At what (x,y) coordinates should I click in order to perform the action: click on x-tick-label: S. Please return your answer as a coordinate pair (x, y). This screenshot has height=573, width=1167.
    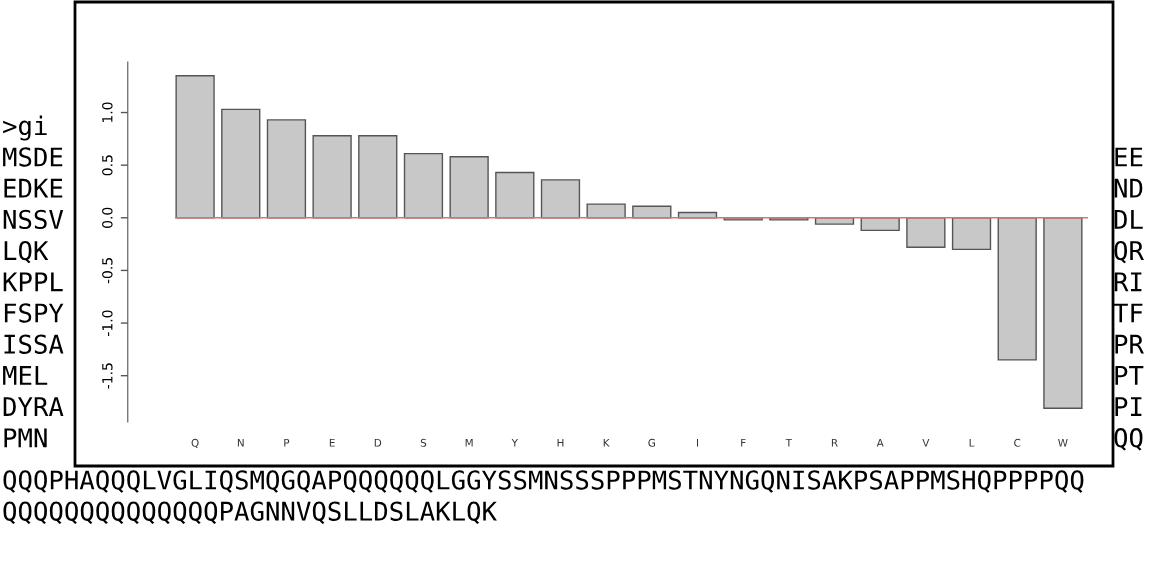
    Looking at the image, I should click on (423, 442).